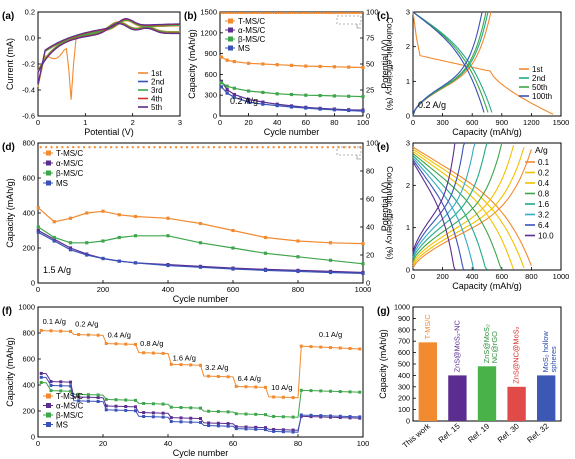 The height and width of the screenshot is (459, 575). Describe the element at coordinates (28, 178) in the screenshot. I see `y-tick-label: 600` at that location.